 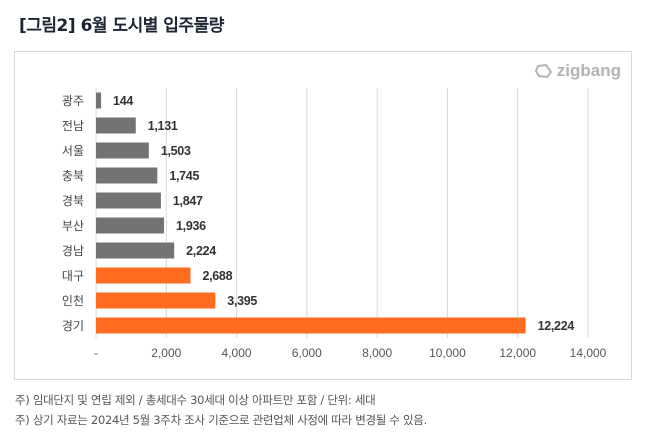 What do you see at coordinates (73, 251) in the screenshot?
I see `category-label: 경남` at bounding box center [73, 251].